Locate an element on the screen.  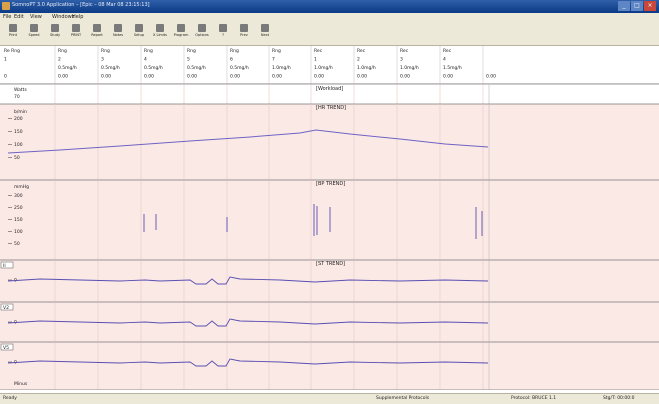
notes-icon is located at coordinates (118, 28).